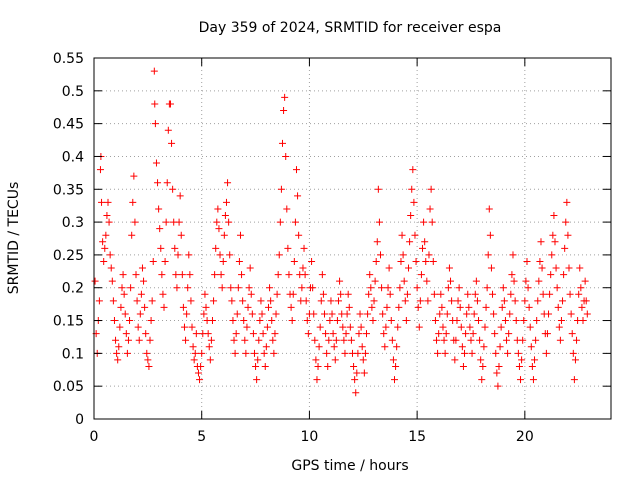 The height and width of the screenshot is (480, 640). What do you see at coordinates (417, 437) in the screenshot?
I see `x-tick-label: 15` at bounding box center [417, 437].